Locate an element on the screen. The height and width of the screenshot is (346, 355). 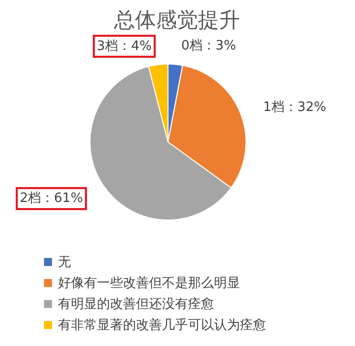
legend-label: 无 is located at coordinates (64, 262).